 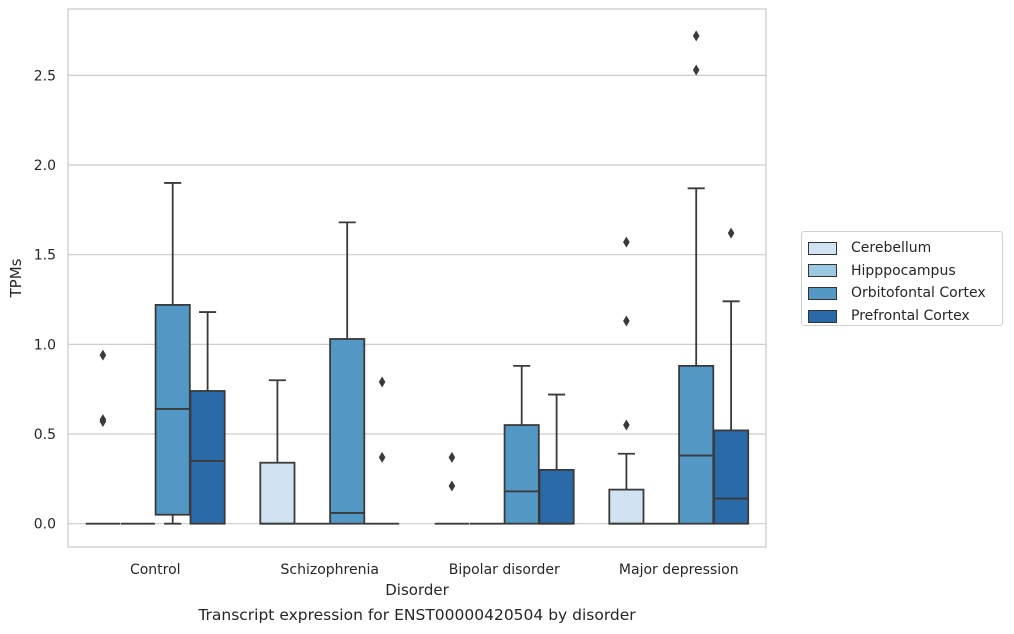 I want to click on y-tick-label: 1.0, so click(x=45, y=345).